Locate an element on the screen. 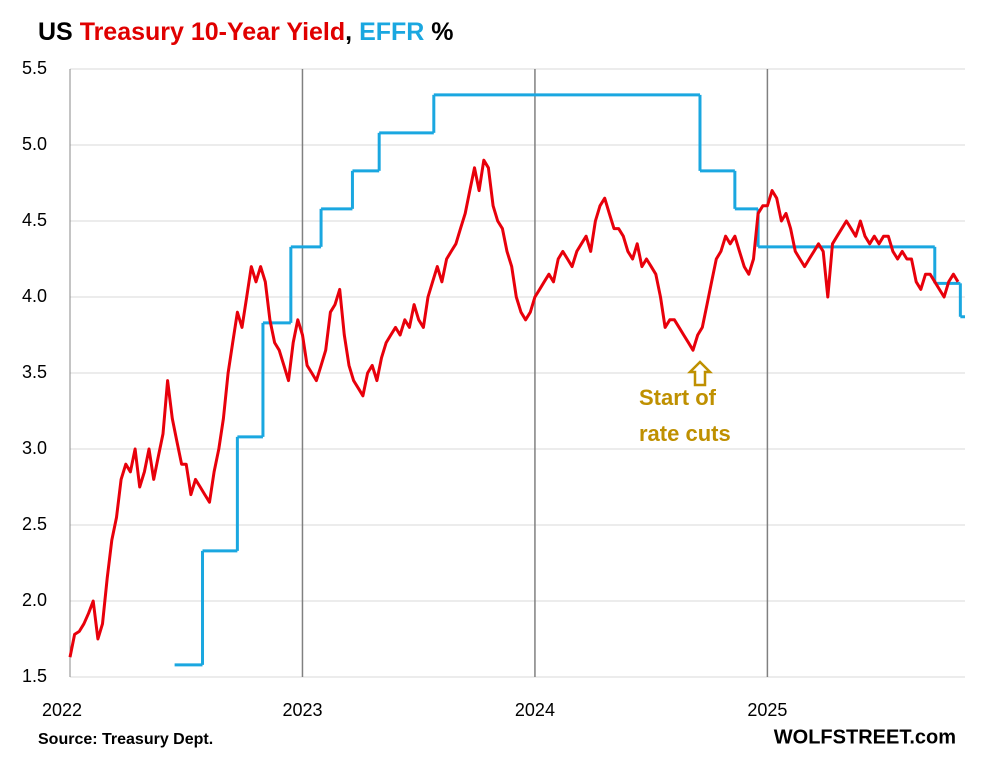 This screenshot has width=981, height=758. y-tick-label: 3.5 is located at coordinates (34, 372).